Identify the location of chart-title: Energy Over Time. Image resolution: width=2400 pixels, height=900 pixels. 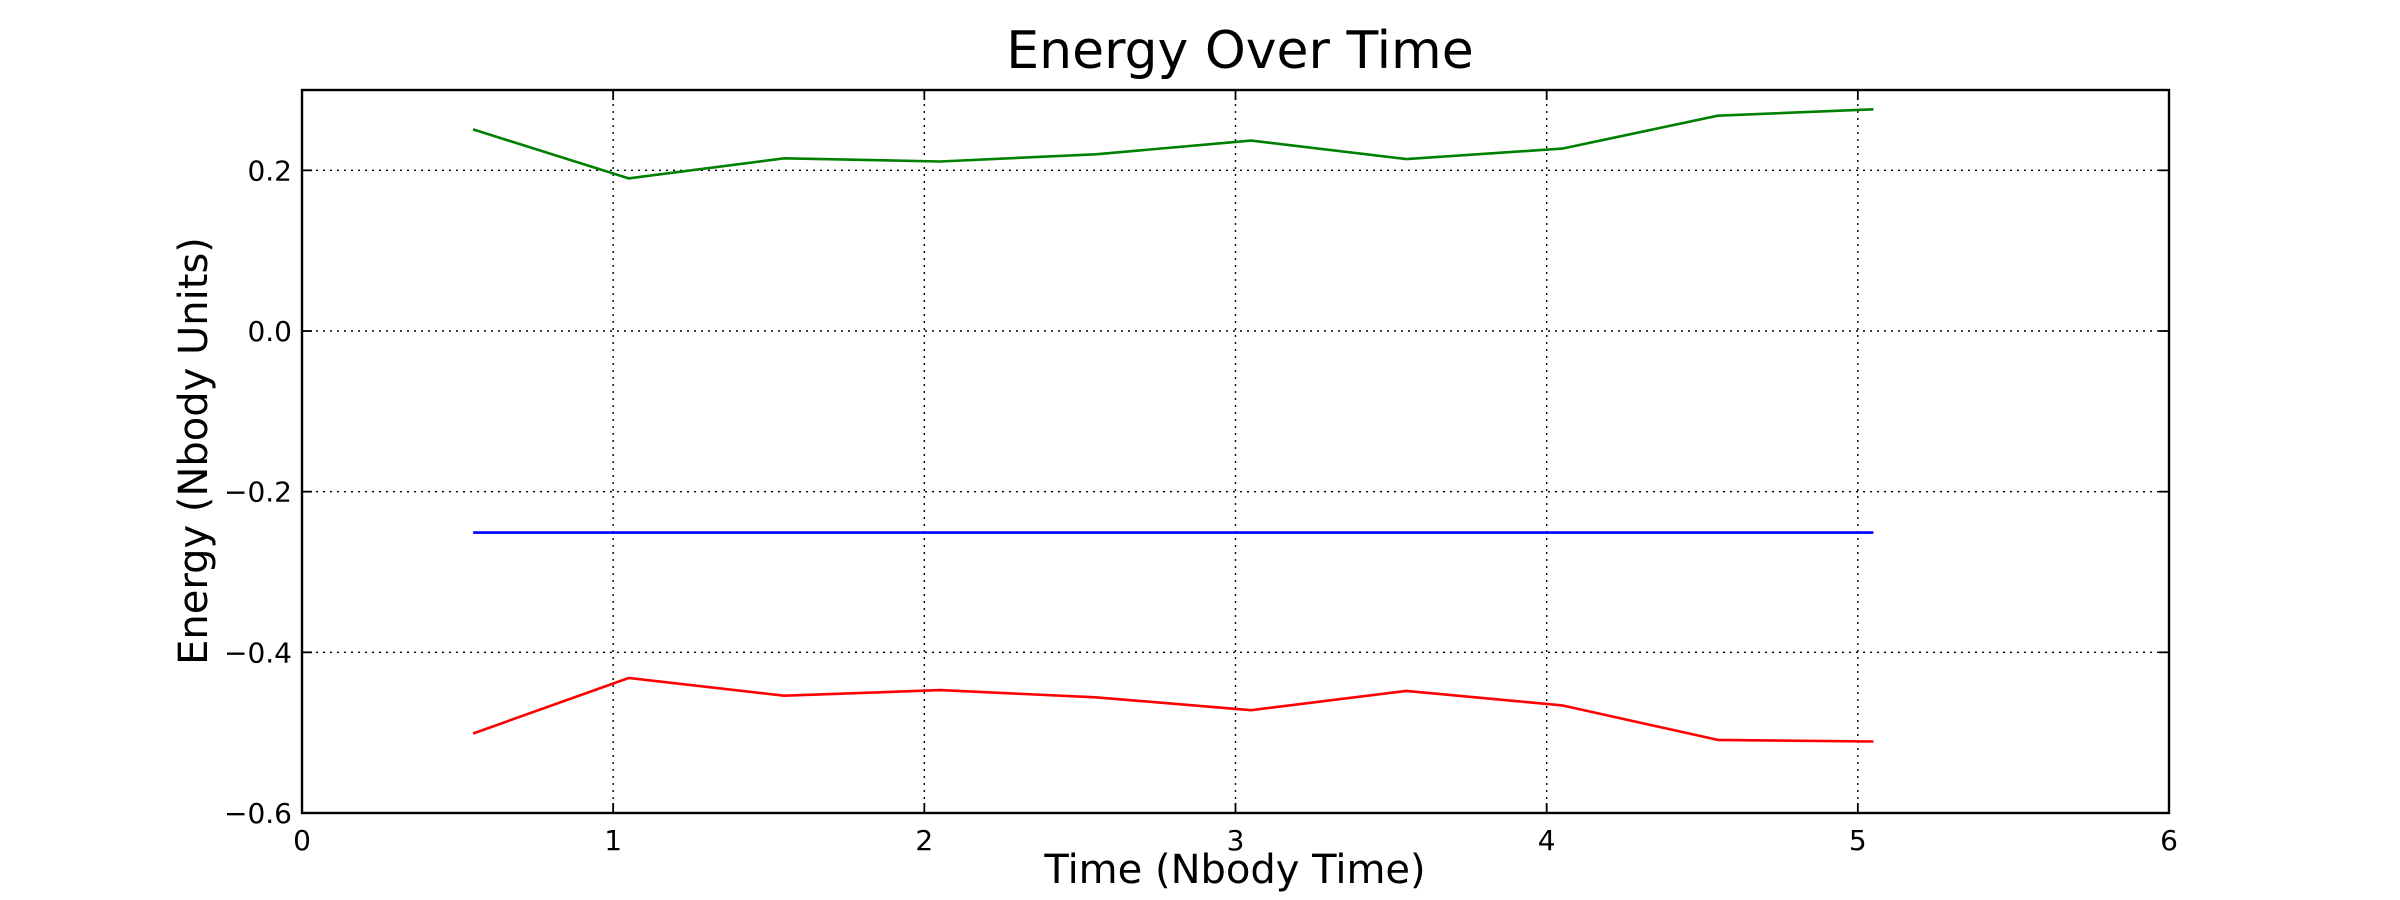
(1239, 51).